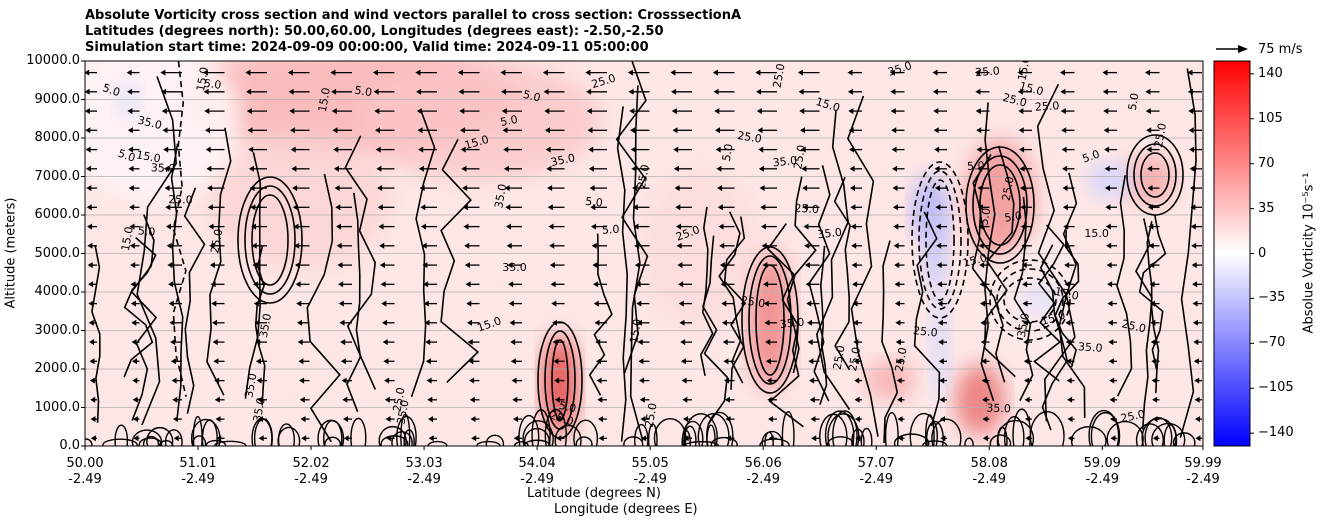 This screenshot has width=1332, height=526. What do you see at coordinates (1272, 343) in the screenshot?
I see `colorbar-tick-label: −70` at bounding box center [1272, 343].